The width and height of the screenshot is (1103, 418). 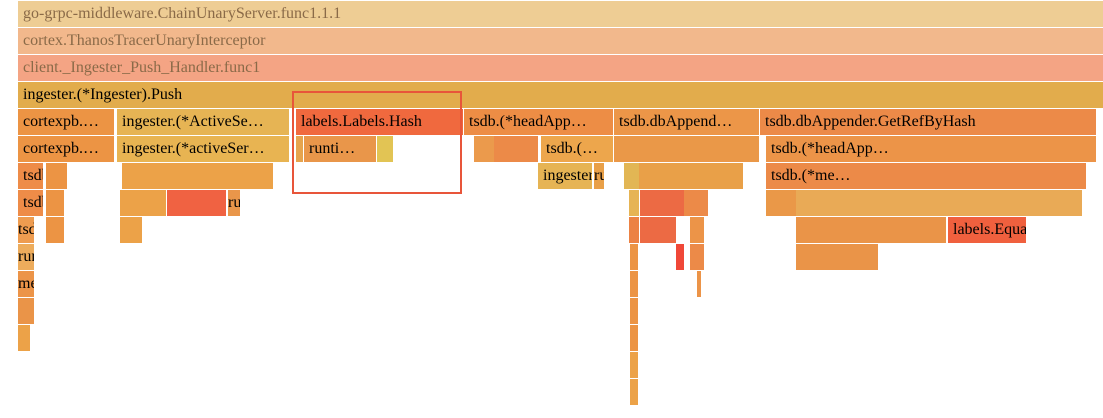 I want to click on flame-frame: tsdb.seriesHashmap.get, so click(x=26, y=230).